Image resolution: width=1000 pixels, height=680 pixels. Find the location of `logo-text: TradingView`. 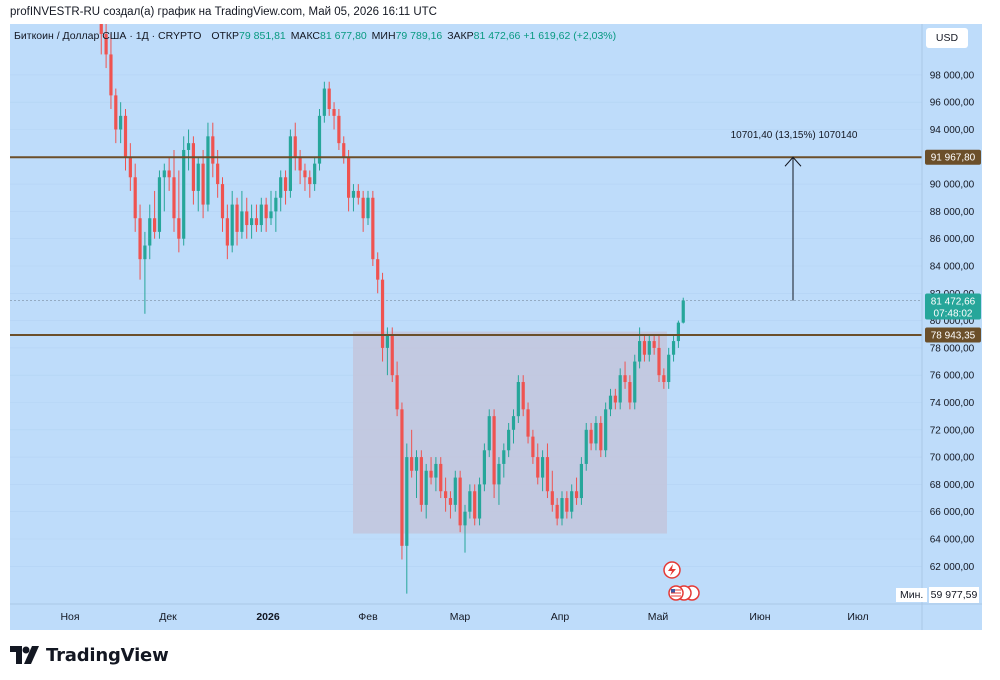

logo-text: TradingView is located at coordinates (107, 655).